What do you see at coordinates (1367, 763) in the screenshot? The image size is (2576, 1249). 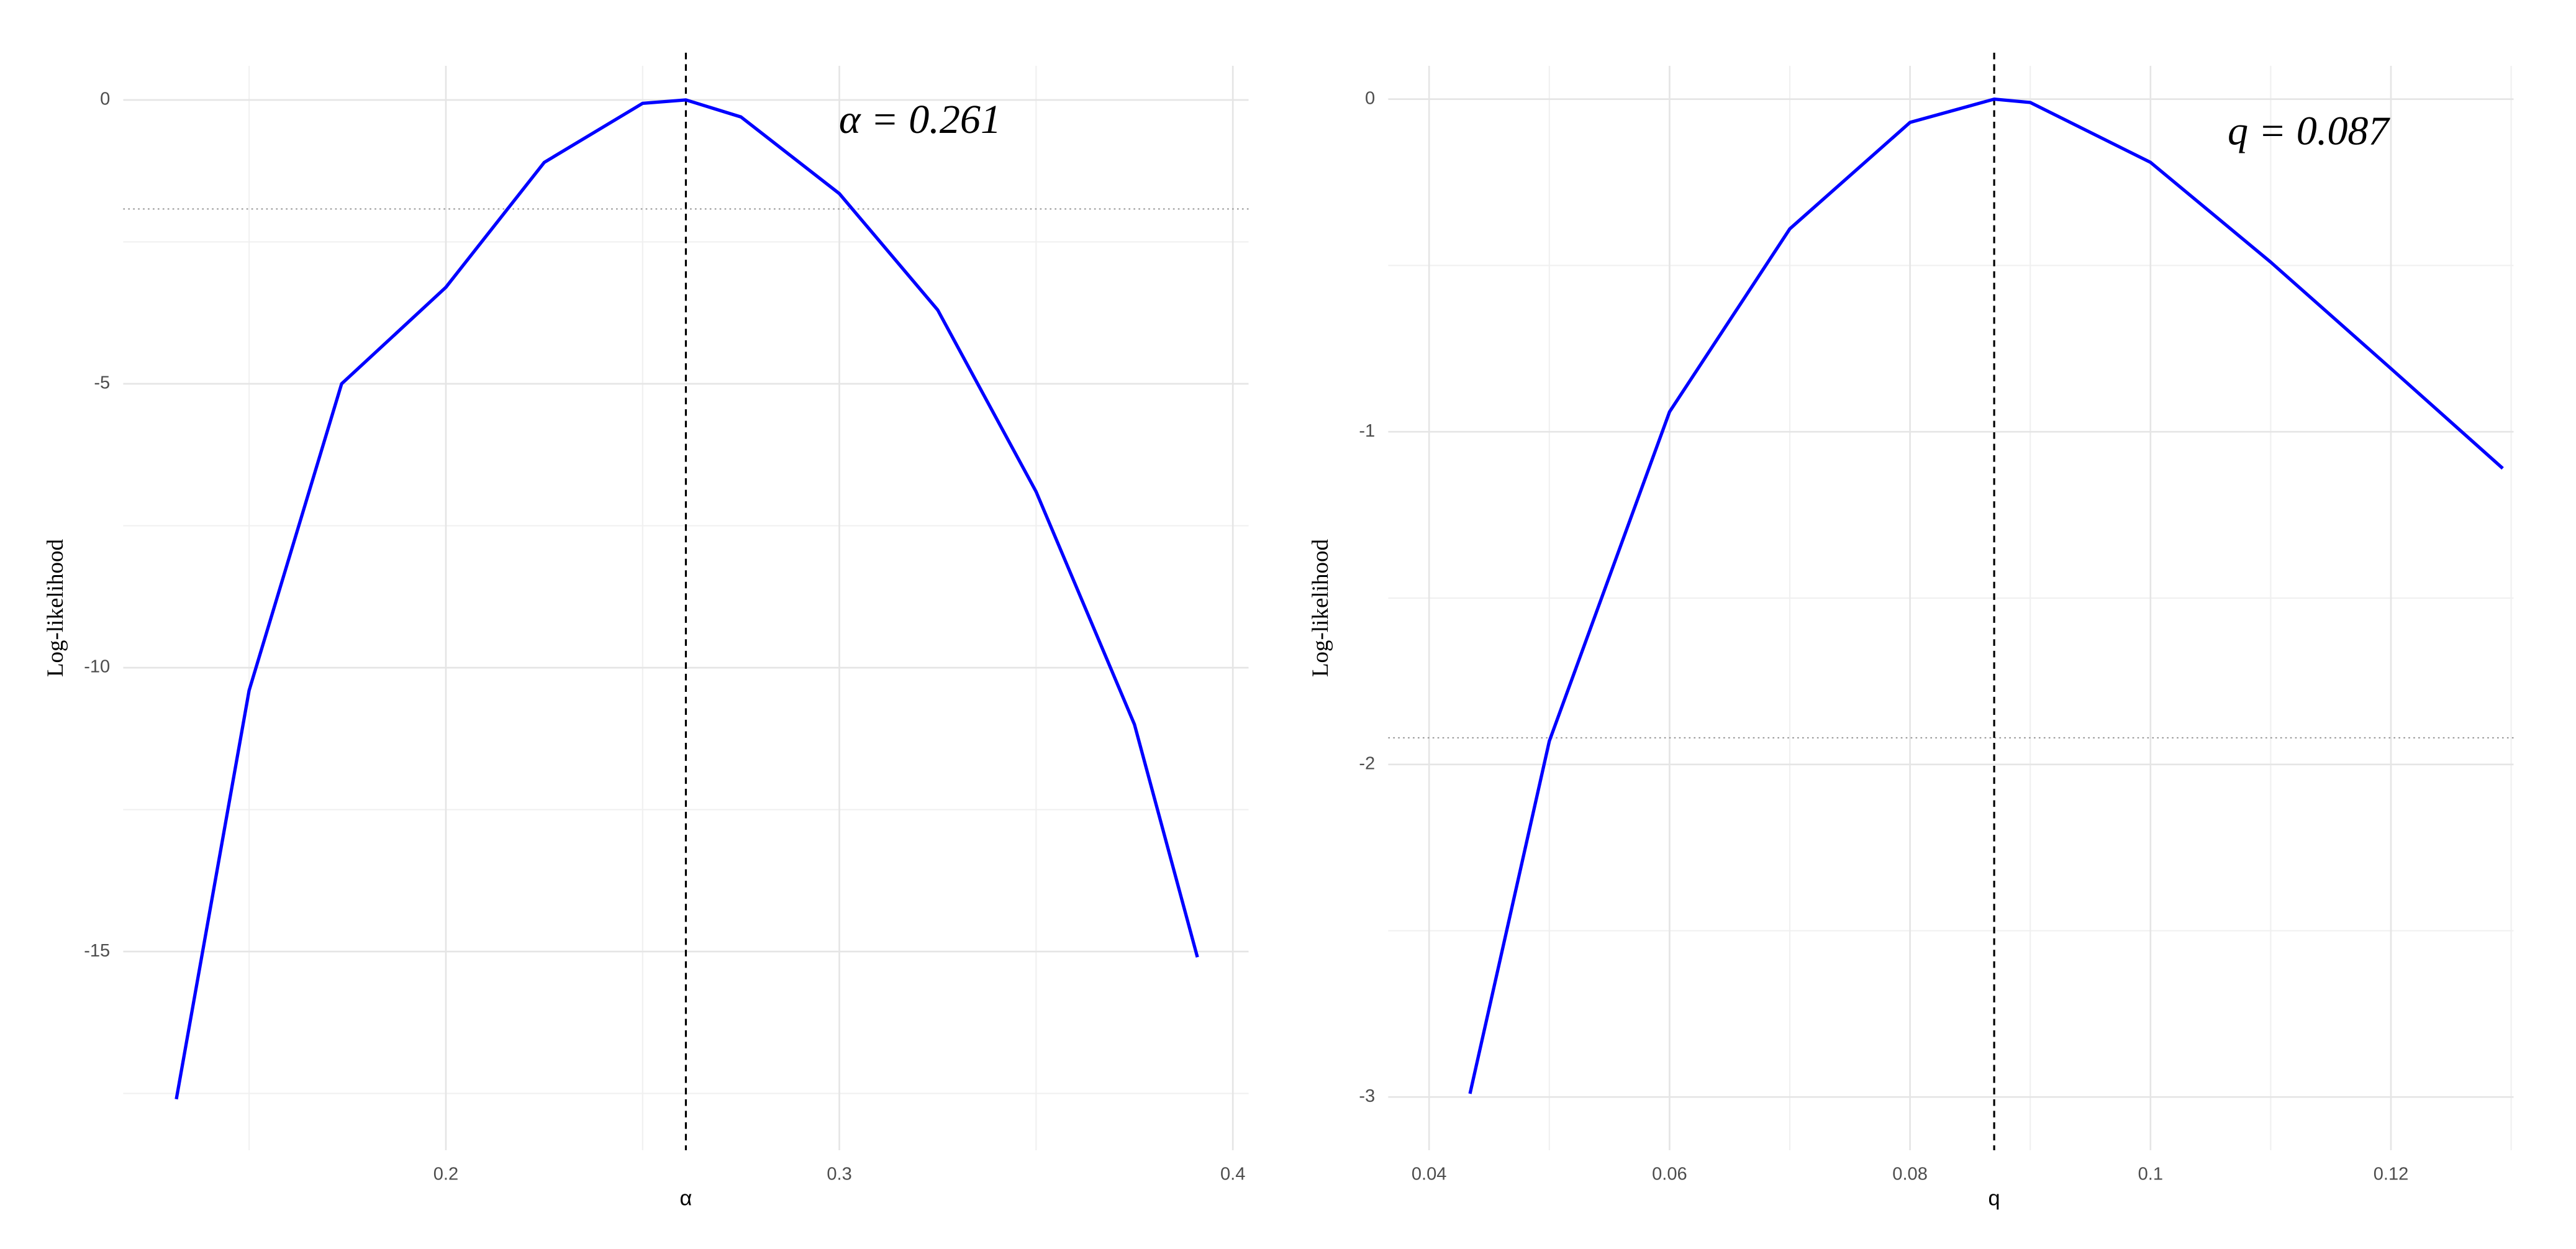 I see `y-tick-label: -2` at bounding box center [1367, 763].